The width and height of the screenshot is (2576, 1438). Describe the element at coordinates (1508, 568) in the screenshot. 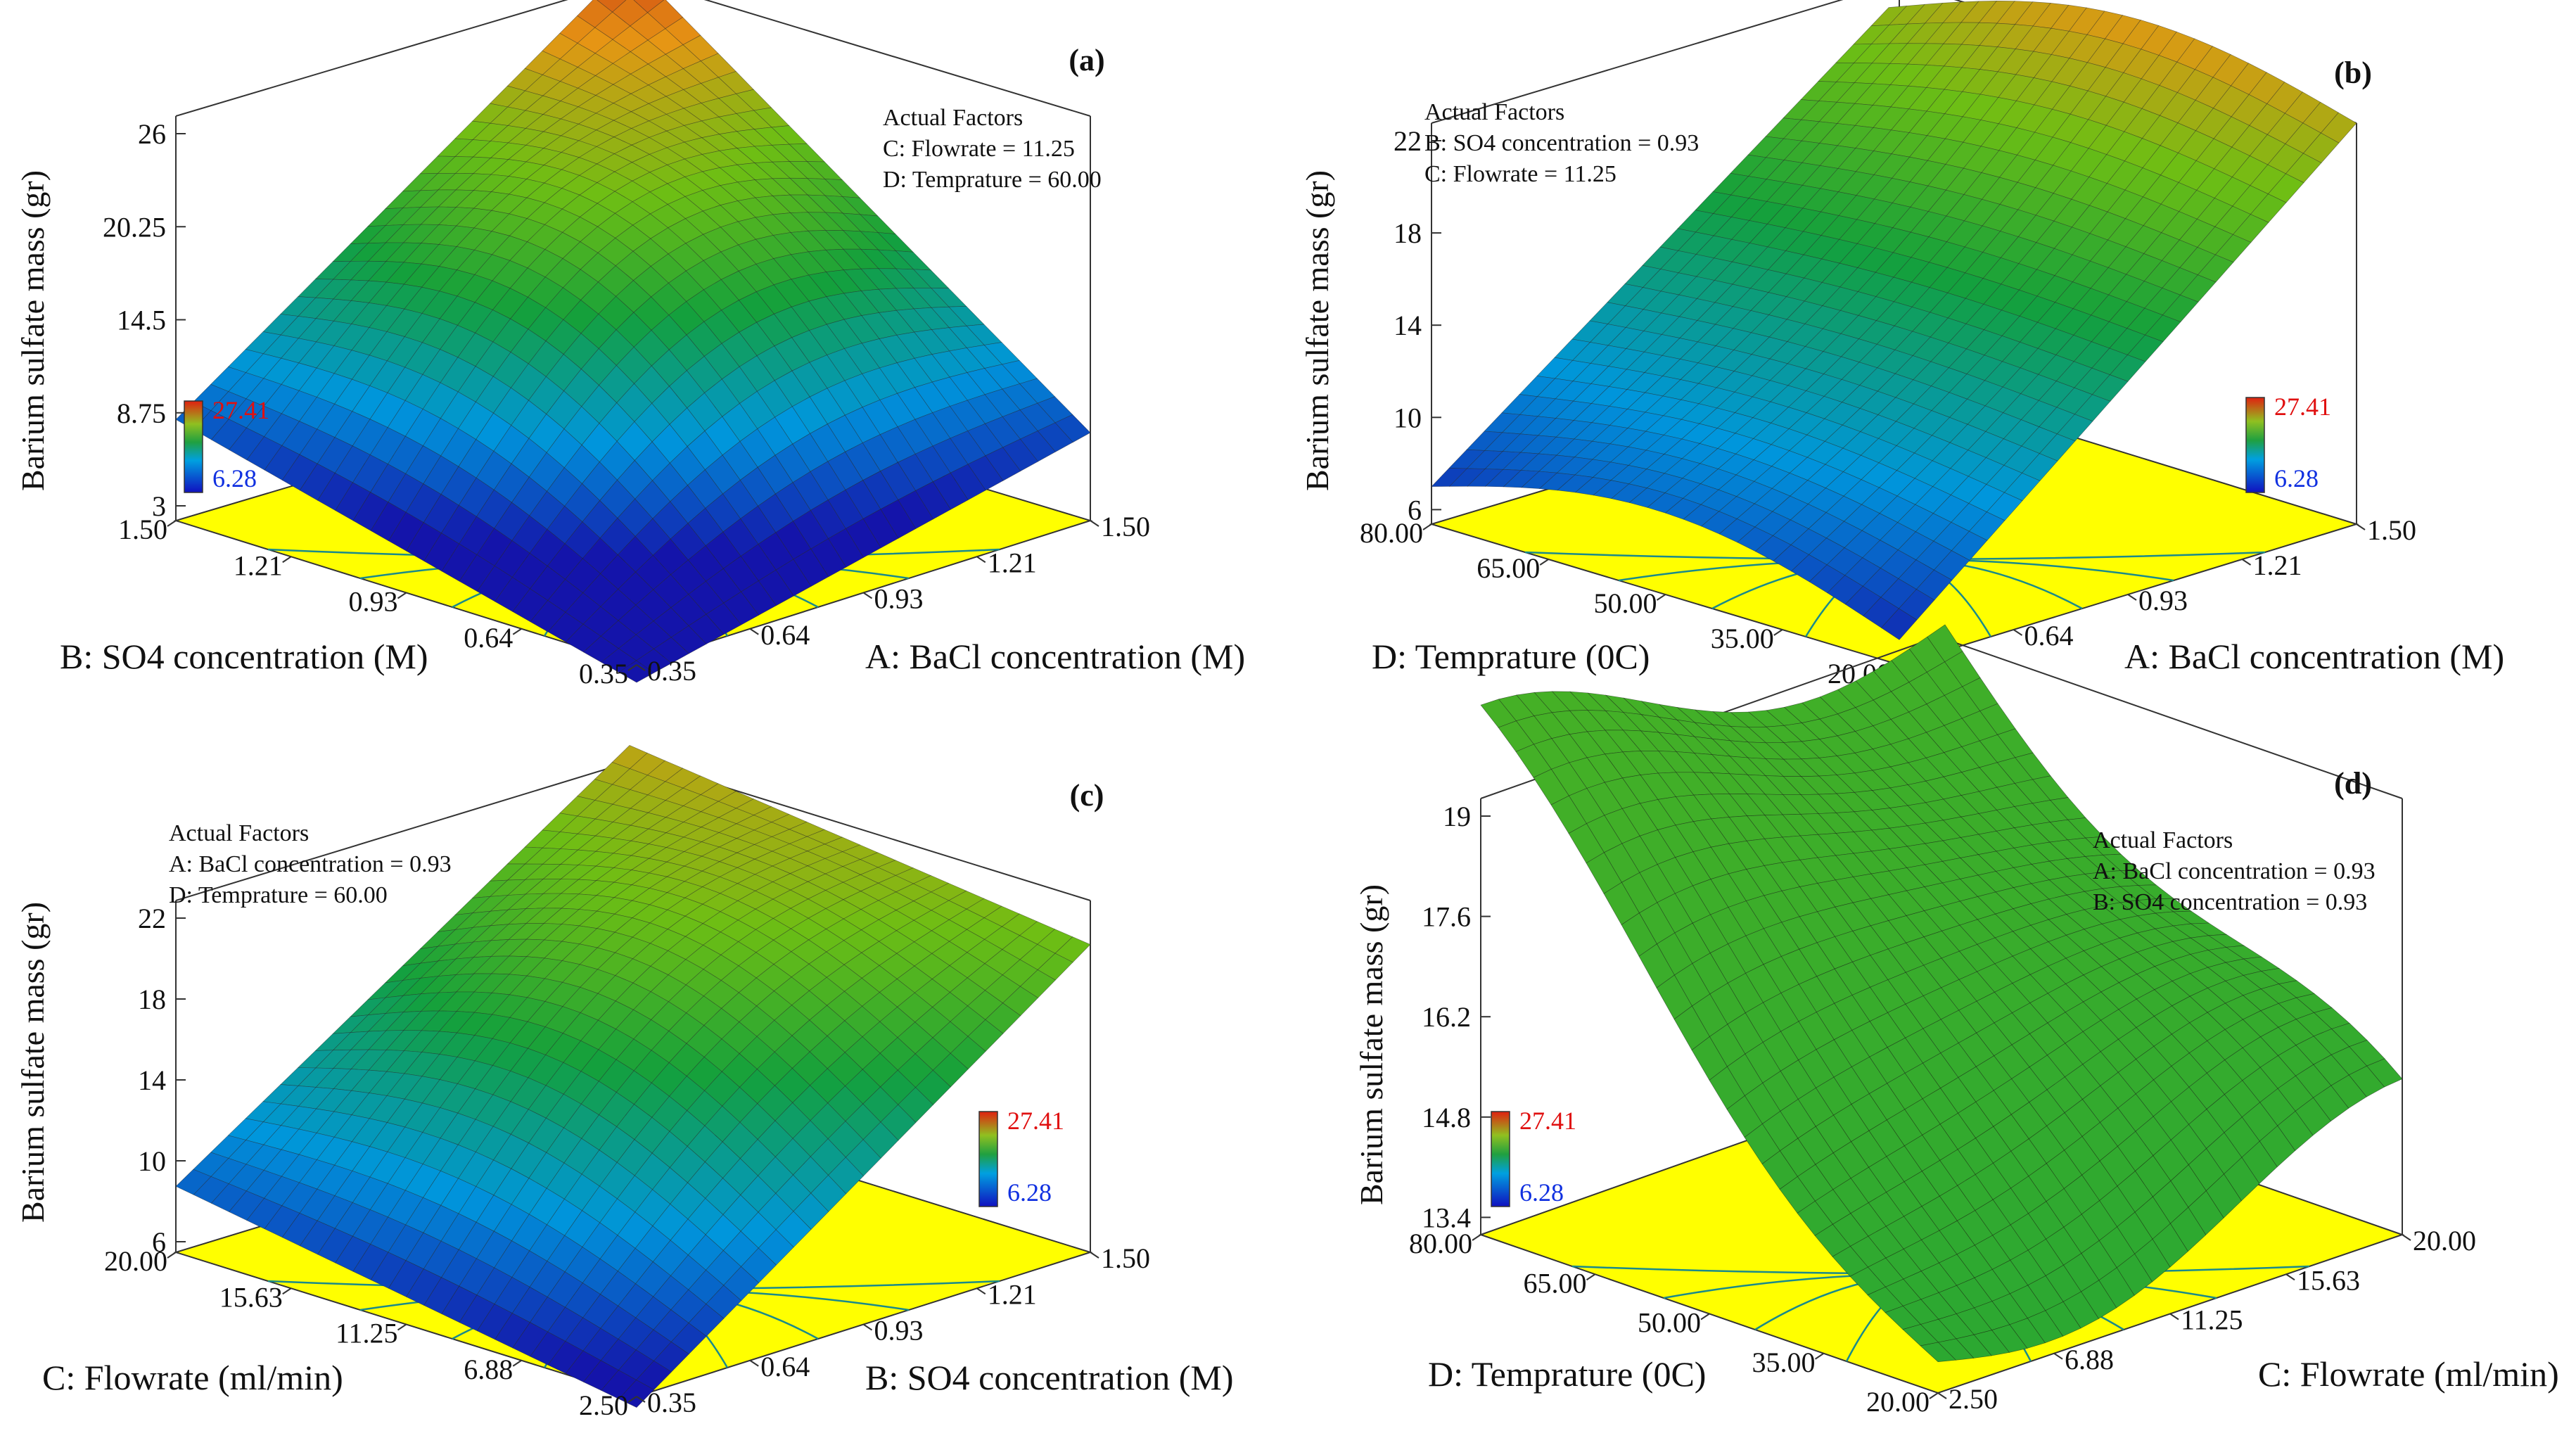

I see `y-tick-label: 65.00` at that location.